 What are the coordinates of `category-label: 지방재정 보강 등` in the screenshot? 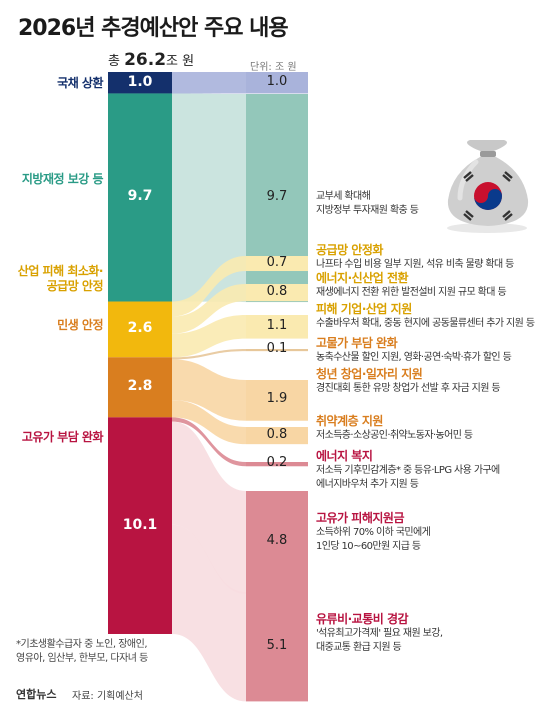 It's located at (62, 179).